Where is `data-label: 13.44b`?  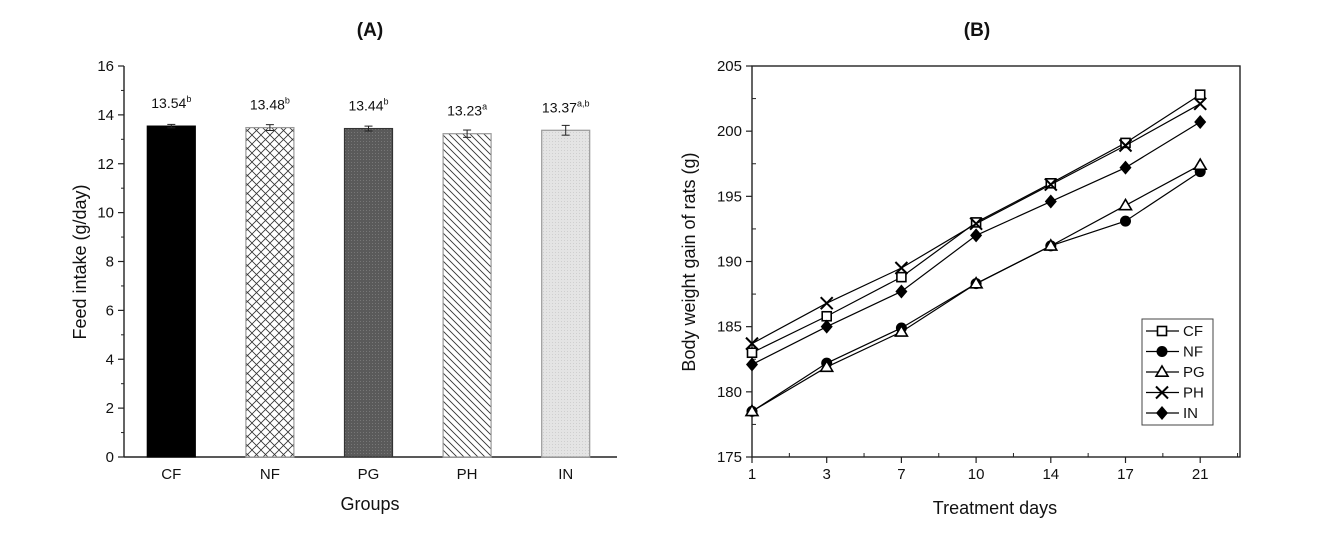 data-label: 13.44b is located at coordinates (368, 105).